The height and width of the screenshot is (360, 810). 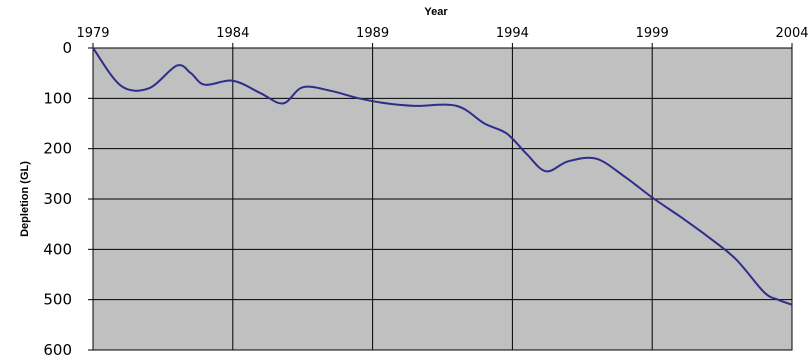 What do you see at coordinates (436, 12) in the screenshot?
I see `x-axis-title: Year` at bounding box center [436, 12].